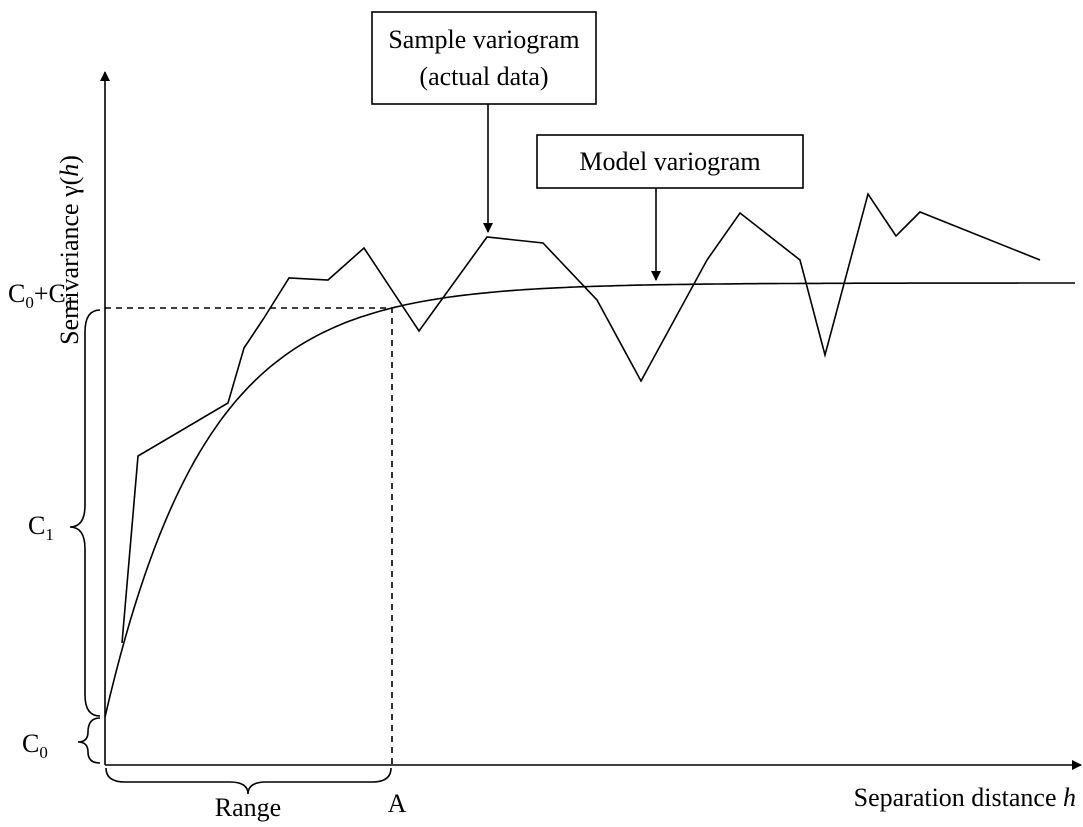 This screenshot has width=1083, height=827. What do you see at coordinates (41, 527) in the screenshot?
I see `partial-sill-label: C1` at bounding box center [41, 527].